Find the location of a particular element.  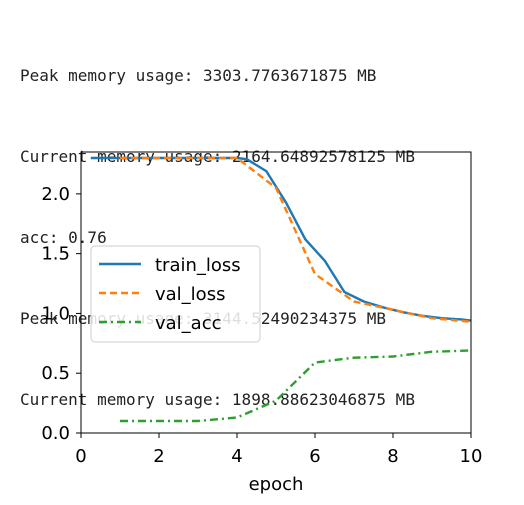

x-tick-label: 6 is located at coordinates (314, 456).